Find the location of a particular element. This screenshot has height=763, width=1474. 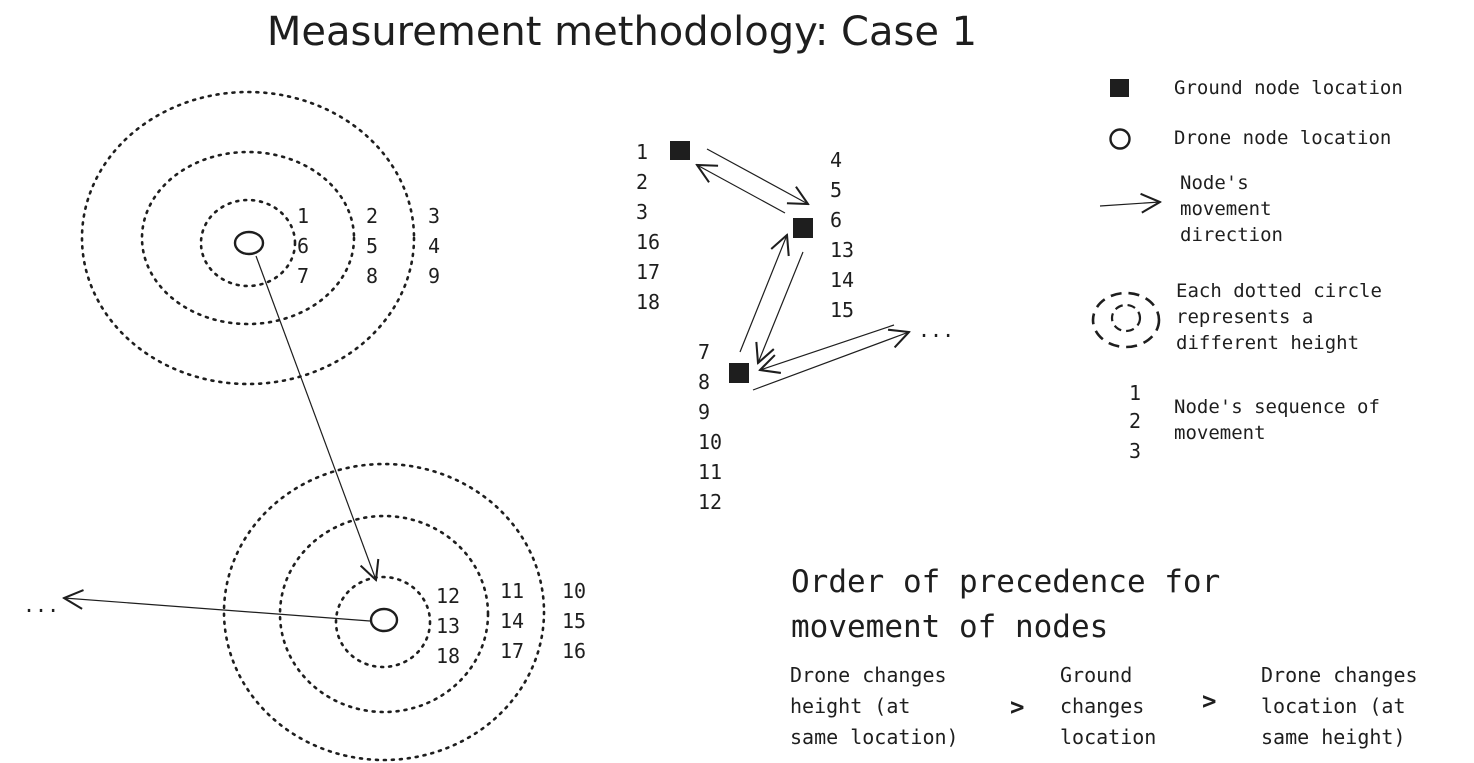

legend-sequence-label: Node's sequence of is located at coordinates (1277, 407).